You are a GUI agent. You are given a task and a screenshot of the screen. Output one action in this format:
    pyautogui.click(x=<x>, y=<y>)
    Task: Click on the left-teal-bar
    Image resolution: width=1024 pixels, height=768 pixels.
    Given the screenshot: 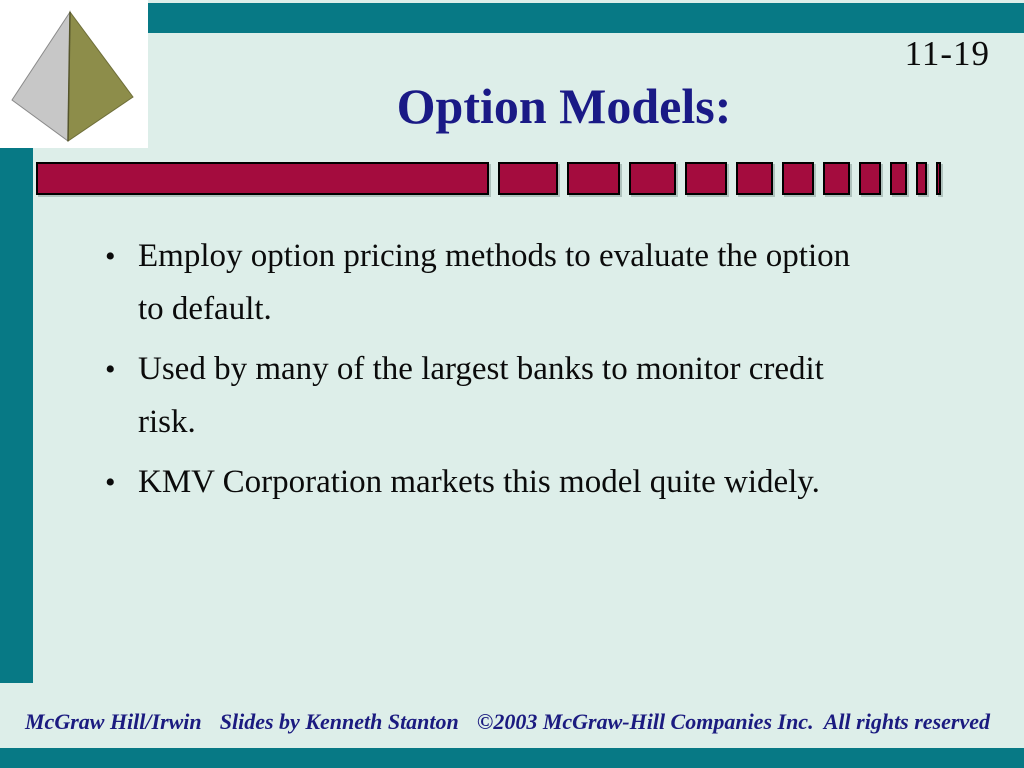 What is the action you would take?
    pyautogui.click(x=16, y=414)
    